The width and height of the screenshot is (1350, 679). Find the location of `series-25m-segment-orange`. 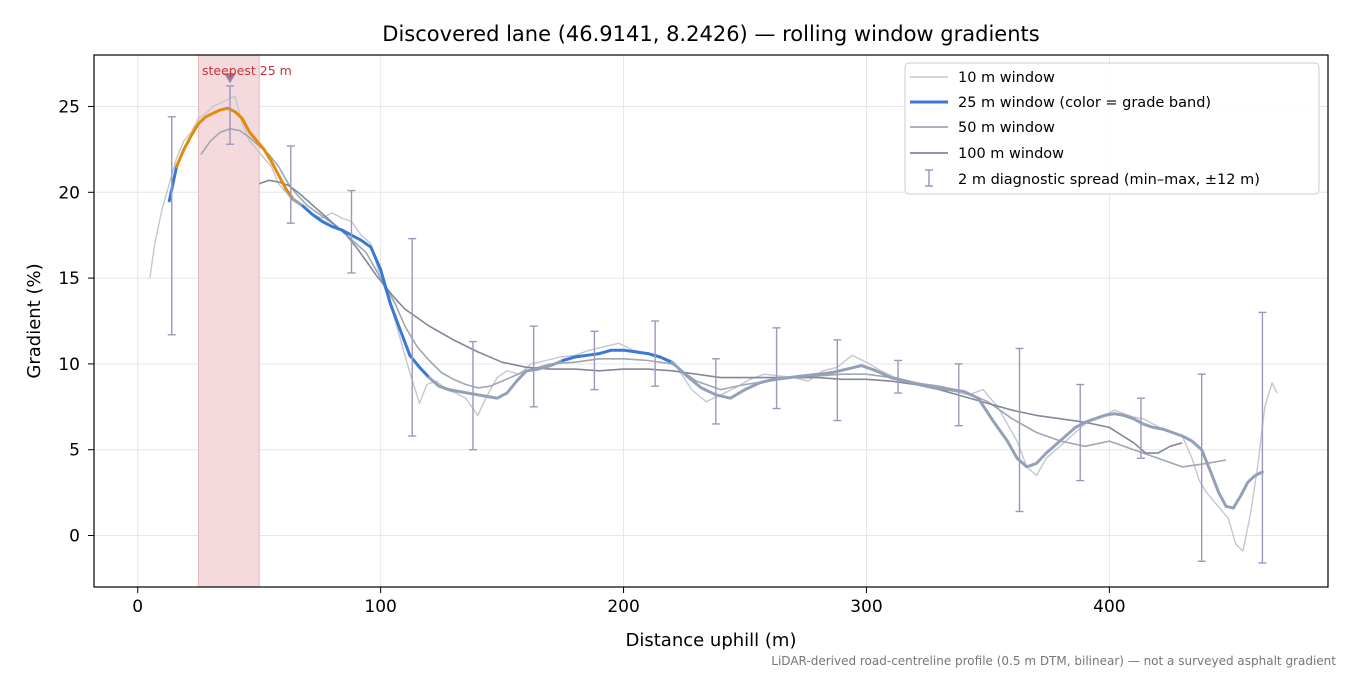

series-25m-segment-orange is located at coordinates (235, 153).